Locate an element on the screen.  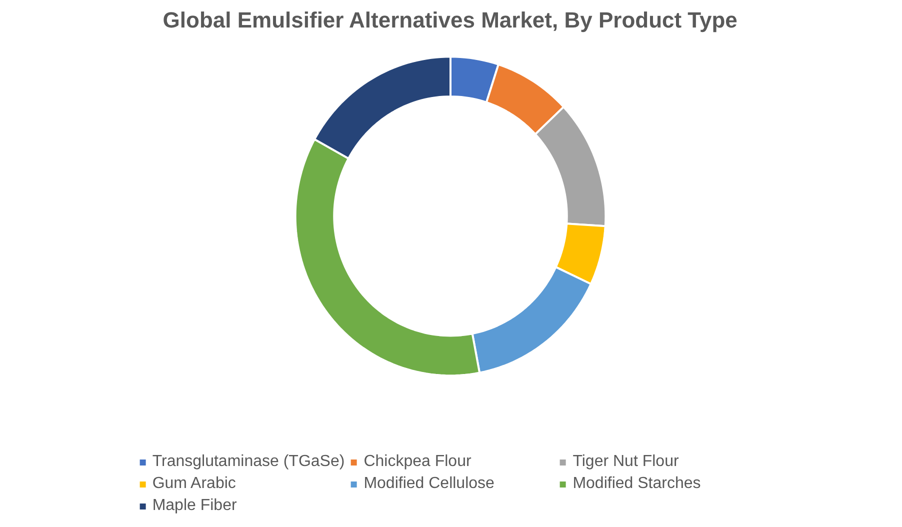
legend-label: Modified Cellulose is located at coordinates (430, 484).